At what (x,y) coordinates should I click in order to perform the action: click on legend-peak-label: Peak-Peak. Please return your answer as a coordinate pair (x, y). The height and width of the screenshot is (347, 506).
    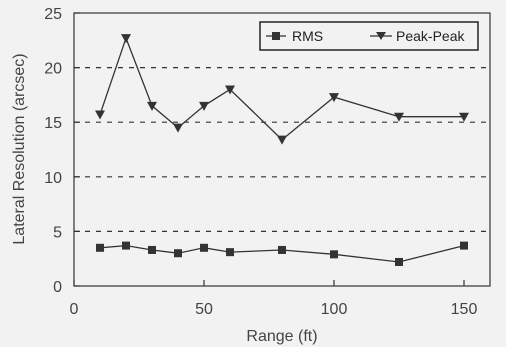
    Looking at the image, I should click on (430, 36).